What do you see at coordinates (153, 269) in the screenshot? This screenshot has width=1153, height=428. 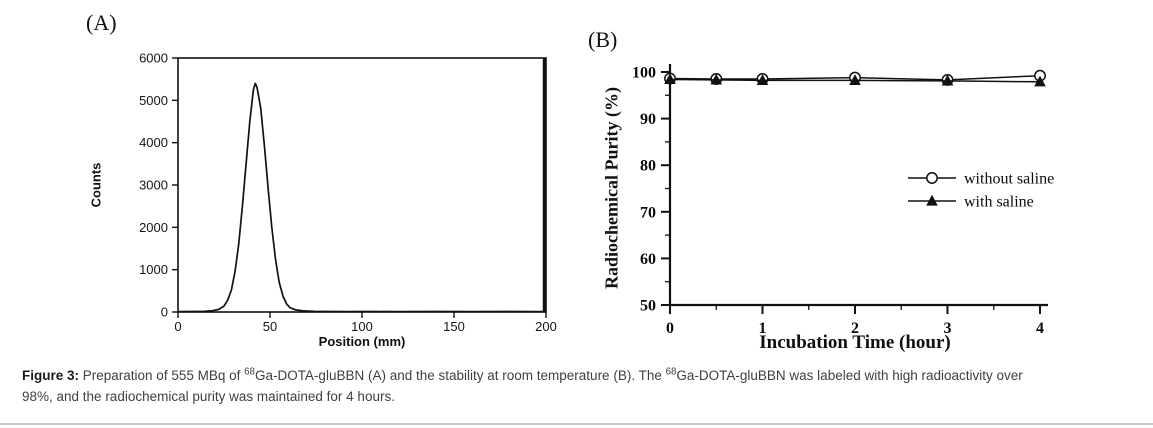 I see `svg-text: 1000` at bounding box center [153, 269].